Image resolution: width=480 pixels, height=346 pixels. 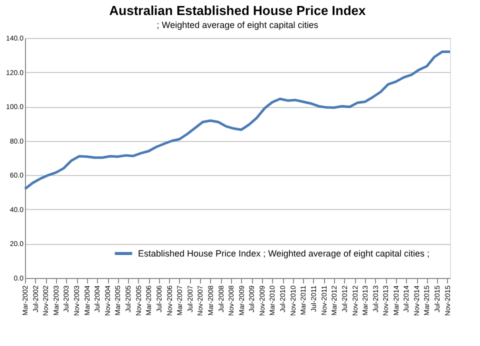 What do you see at coordinates (284, 253) in the screenshot?
I see `legend-label: Established House Price Index ; Weighted average of eight capital cities ;` at bounding box center [284, 253].